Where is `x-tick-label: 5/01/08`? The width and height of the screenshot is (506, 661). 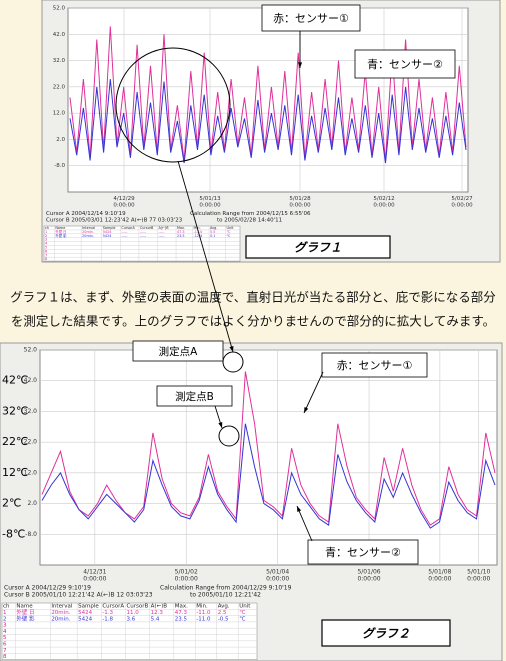 x-tick-label: 5/01/08 is located at coordinates (439, 572).